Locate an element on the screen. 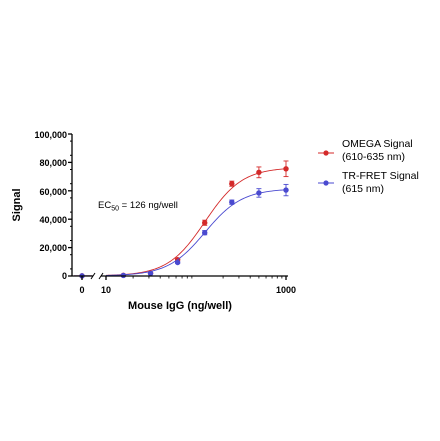 This screenshot has height=441, width=440. y-axis-title: Signal is located at coordinates (17, 204).